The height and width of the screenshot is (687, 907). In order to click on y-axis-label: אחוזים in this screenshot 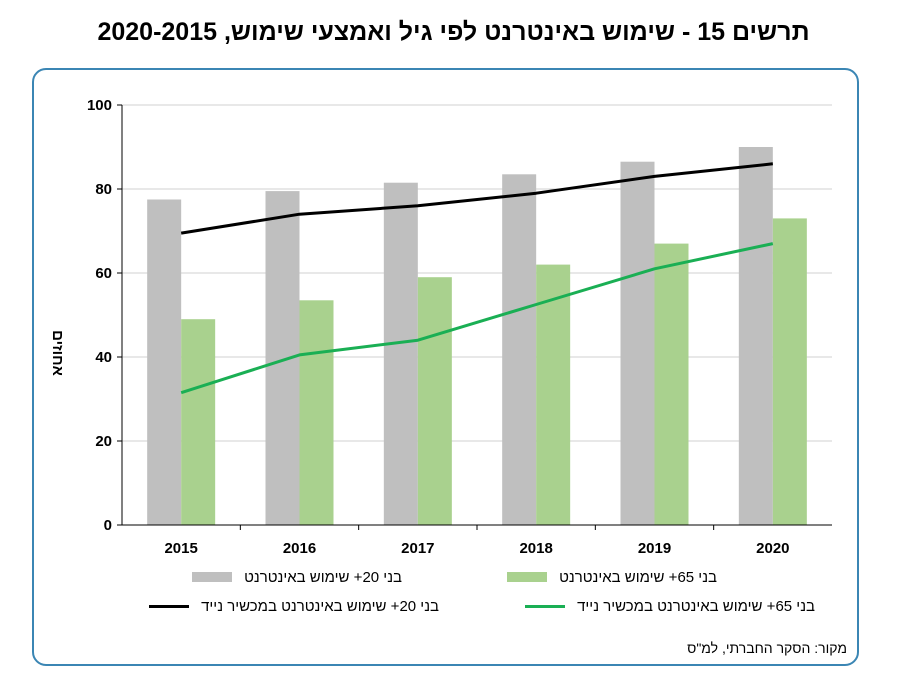, I will do `click(57, 353)`.